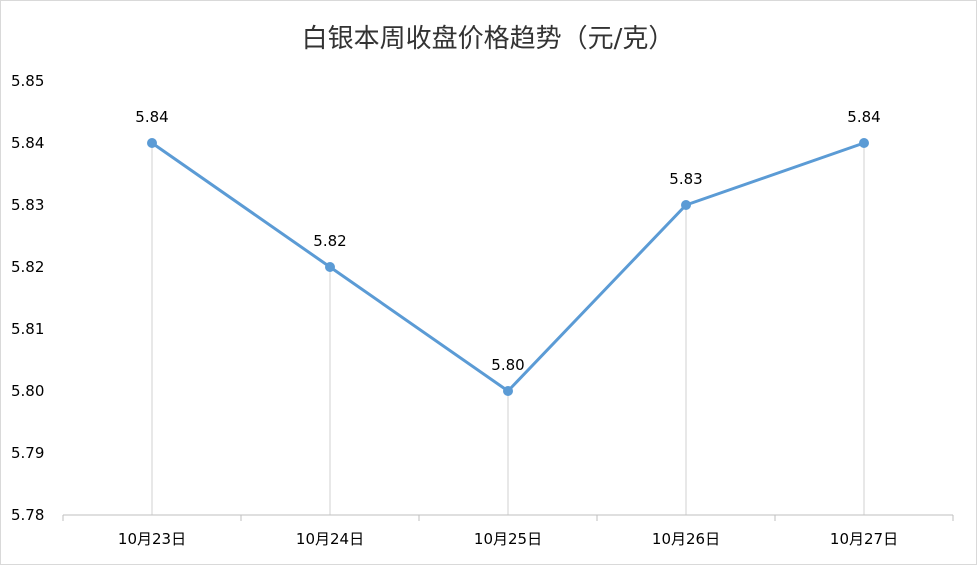 This screenshot has width=977, height=565. What do you see at coordinates (27, 515) in the screenshot?
I see `y-tick-label: 5.78` at bounding box center [27, 515].